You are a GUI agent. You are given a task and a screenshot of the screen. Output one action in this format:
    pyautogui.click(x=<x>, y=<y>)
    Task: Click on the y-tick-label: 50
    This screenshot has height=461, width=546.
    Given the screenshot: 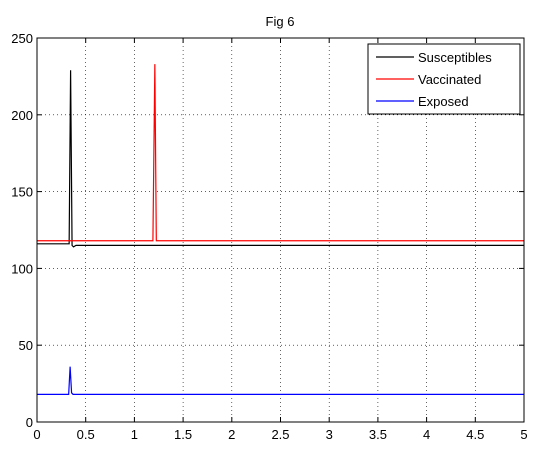 What is the action you would take?
    pyautogui.click(x=26, y=345)
    